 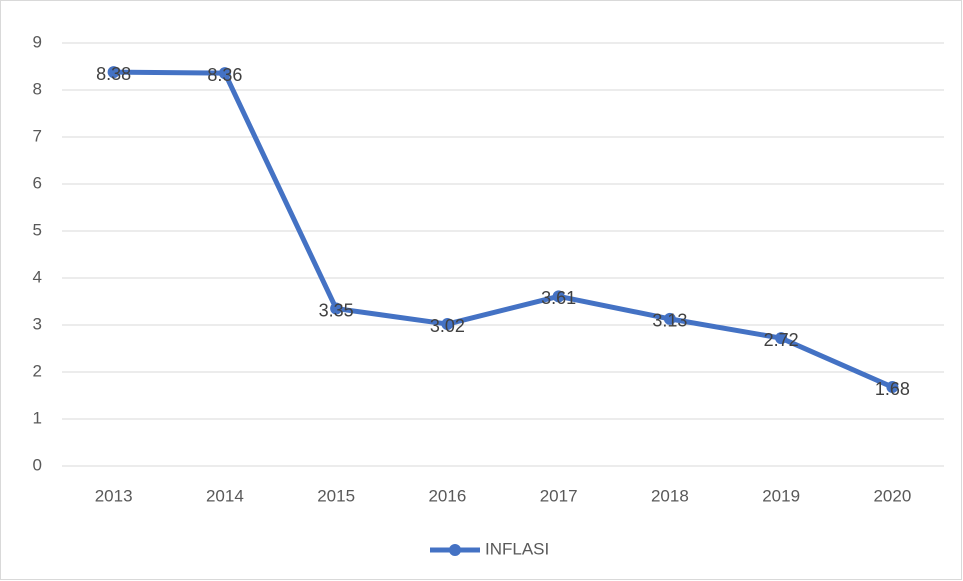 What do you see at coordinates (37, 464) in the screenshot?
I see `y-tick-label: 0` at bounding box center [37, 464].